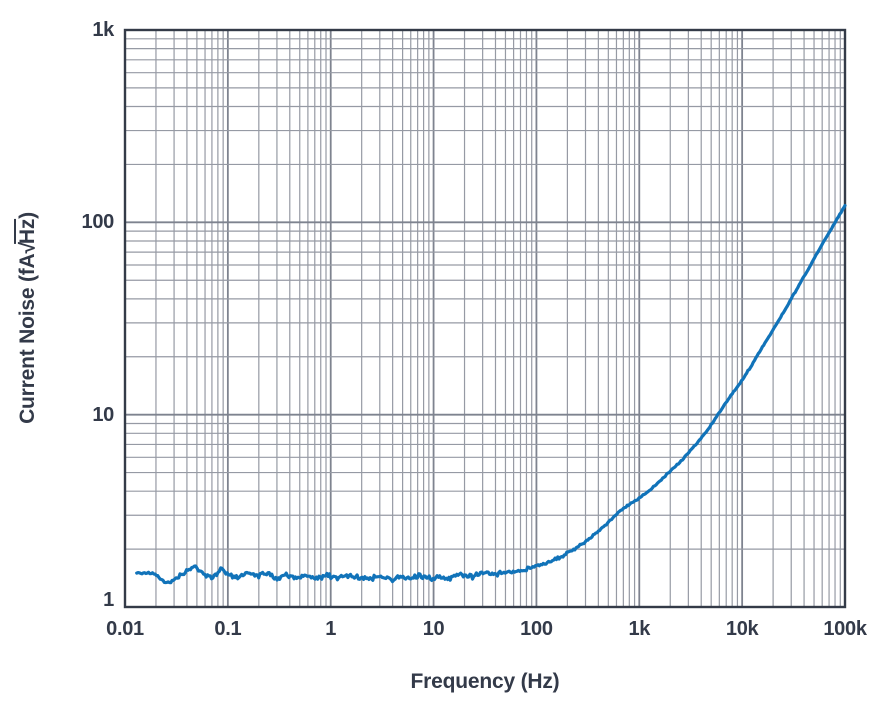 This screenshot has width=880, height=712. I want to click on sqrt-radicand: Hz, so click(26, 231).